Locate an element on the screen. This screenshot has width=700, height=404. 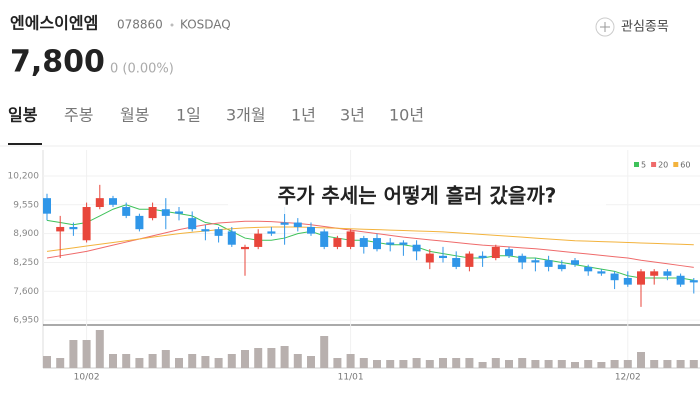
y-tick-label: 9,550 is located at coordinates (26, 205).